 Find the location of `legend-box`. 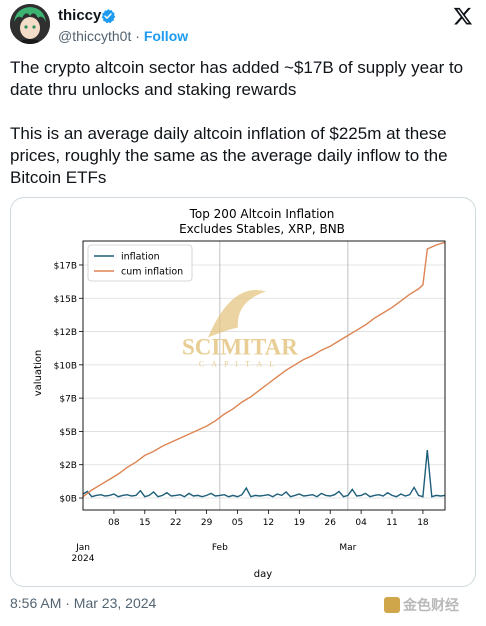

legend-box is located at coordinates (140, 263).